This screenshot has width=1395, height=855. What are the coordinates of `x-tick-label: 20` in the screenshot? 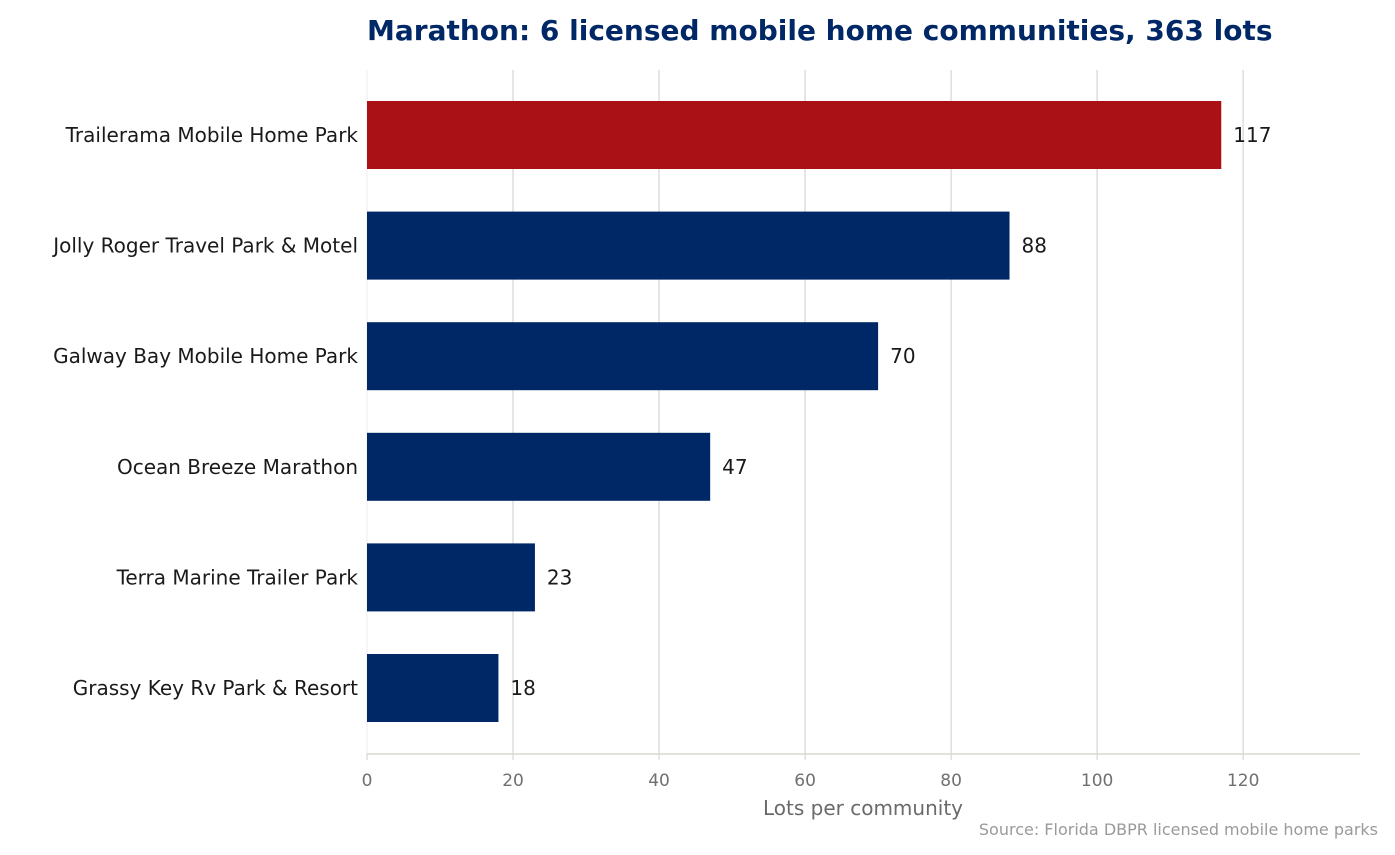 It's located at (513, 781).